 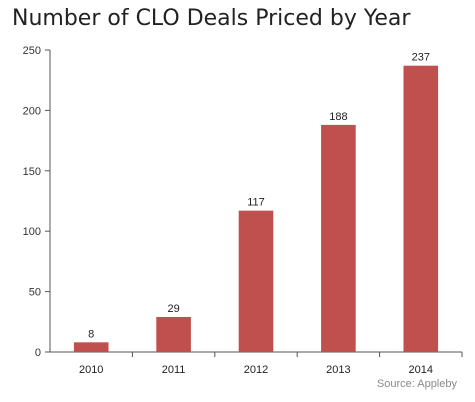 I want to click on bar-2012, so click(x=256, y=281).